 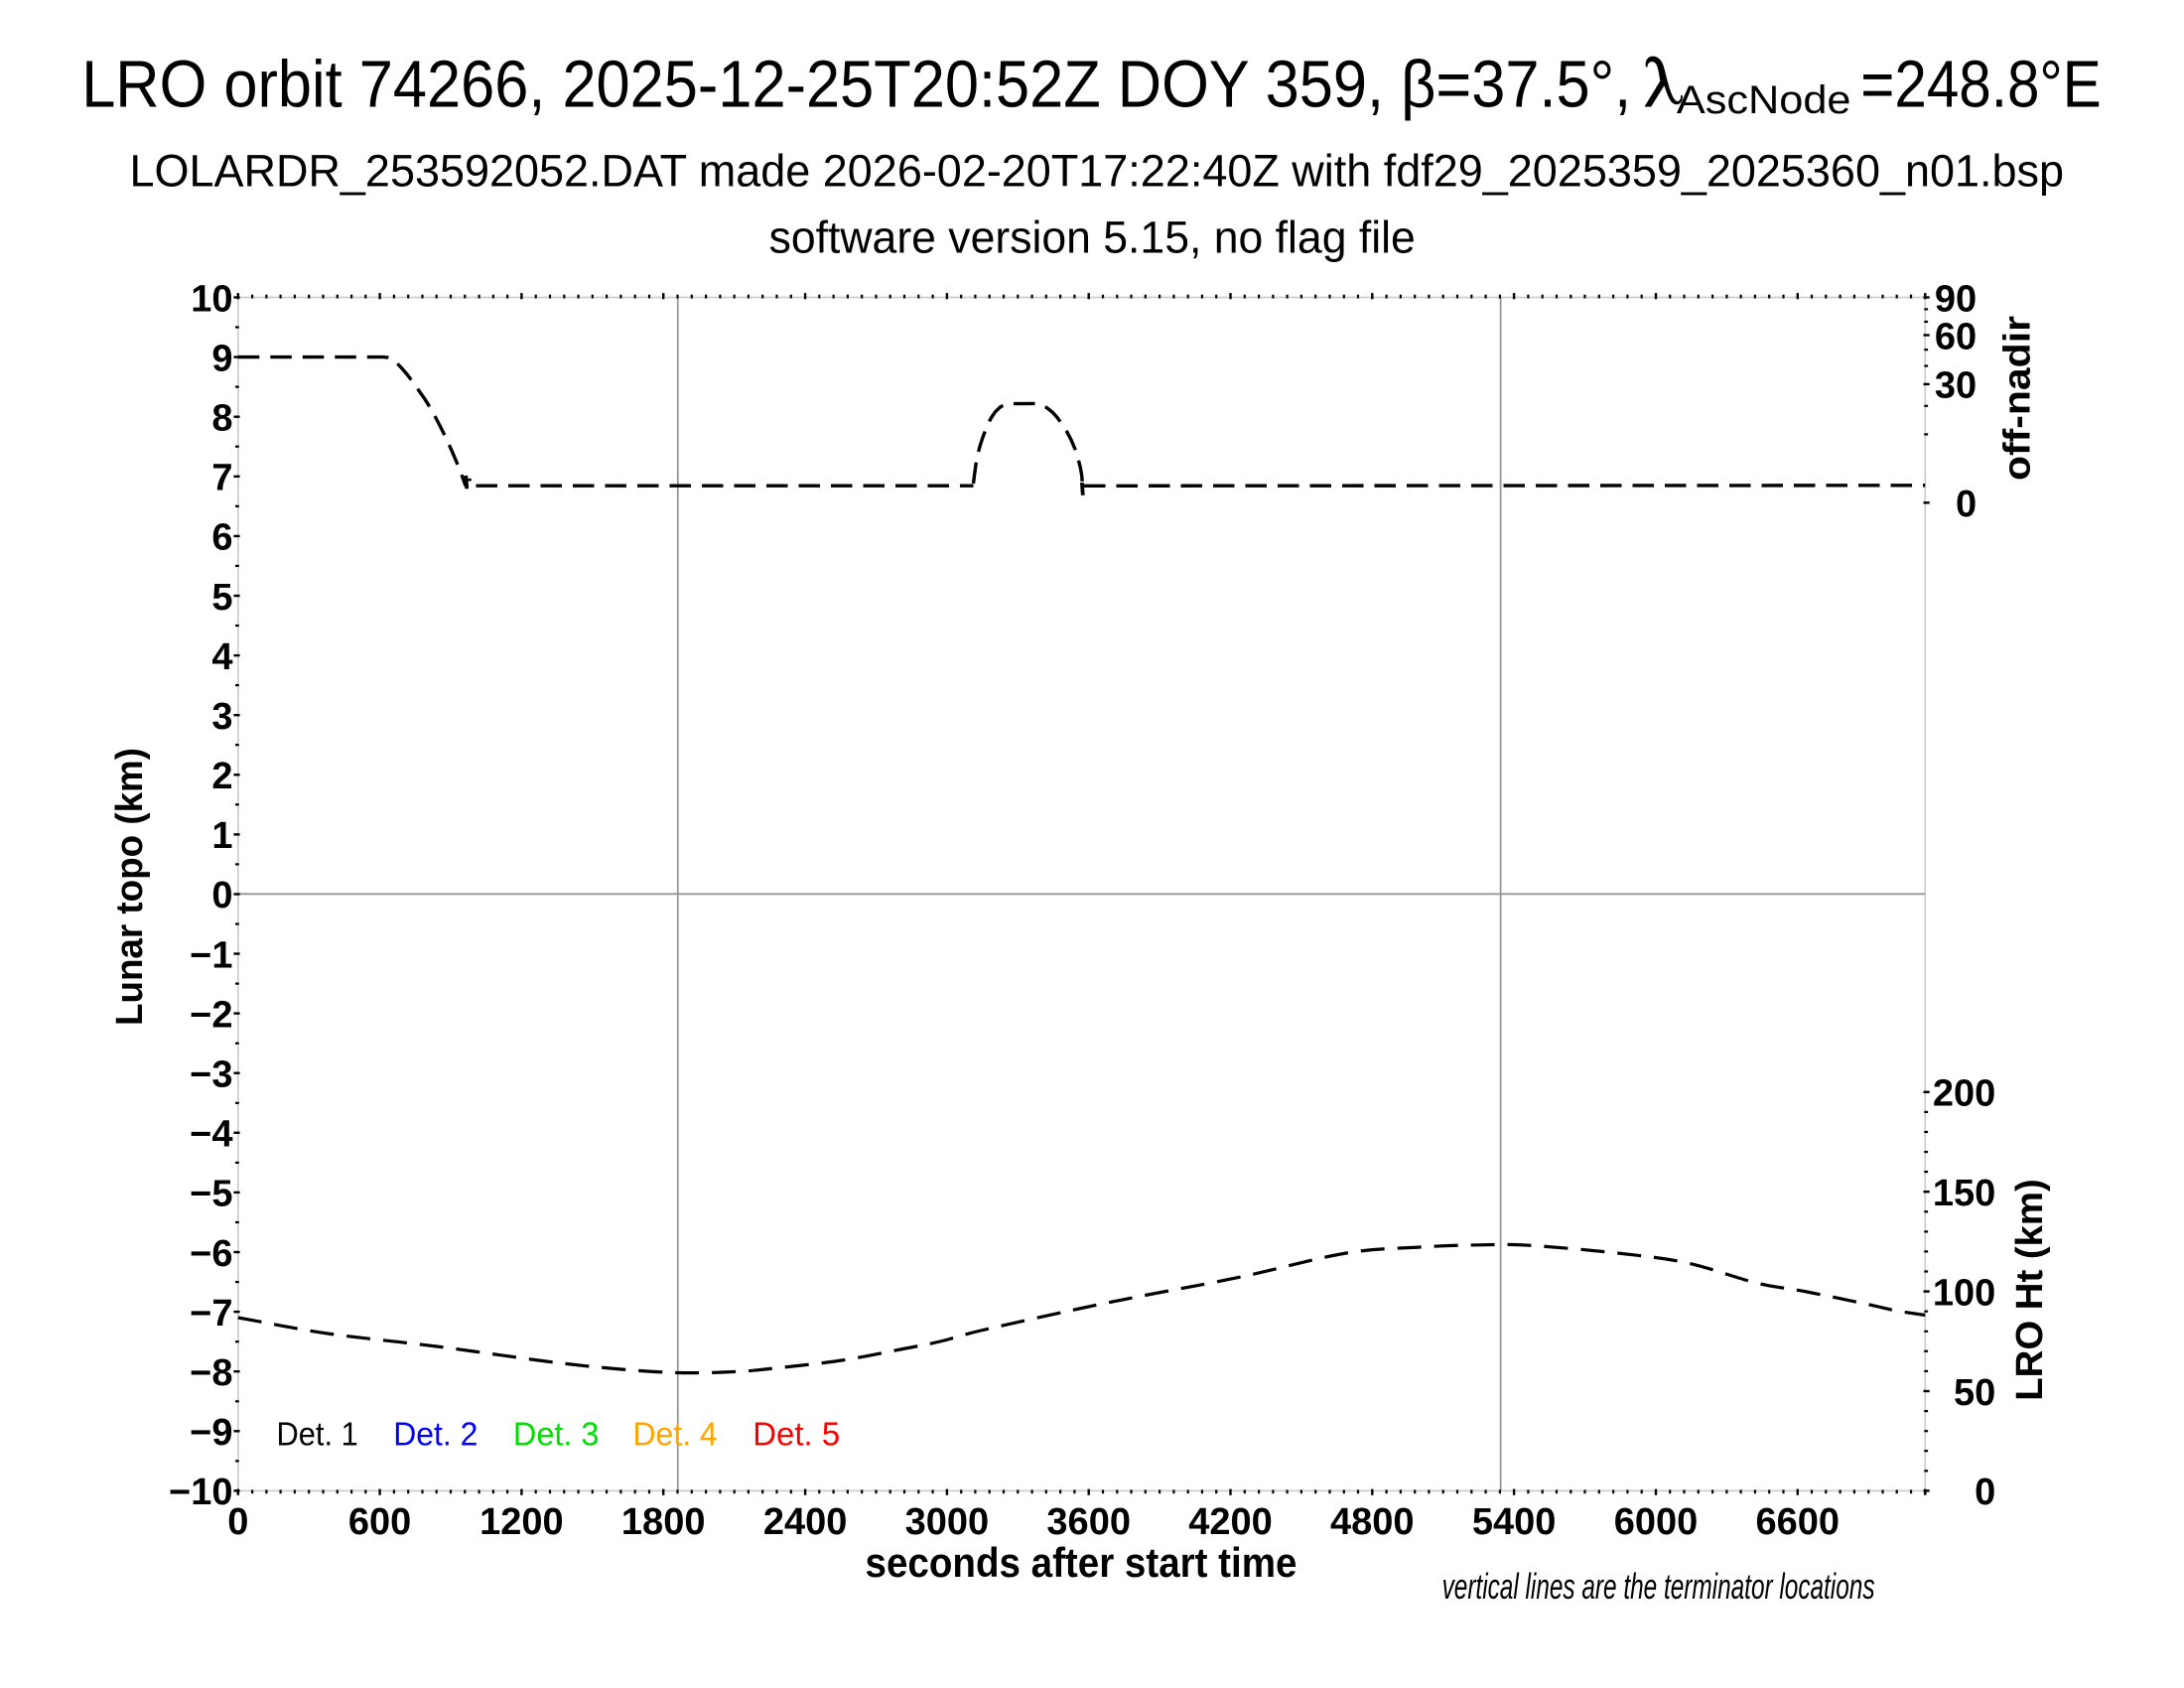 I want to click on svg-text: 2, so click(x=221, y=776).